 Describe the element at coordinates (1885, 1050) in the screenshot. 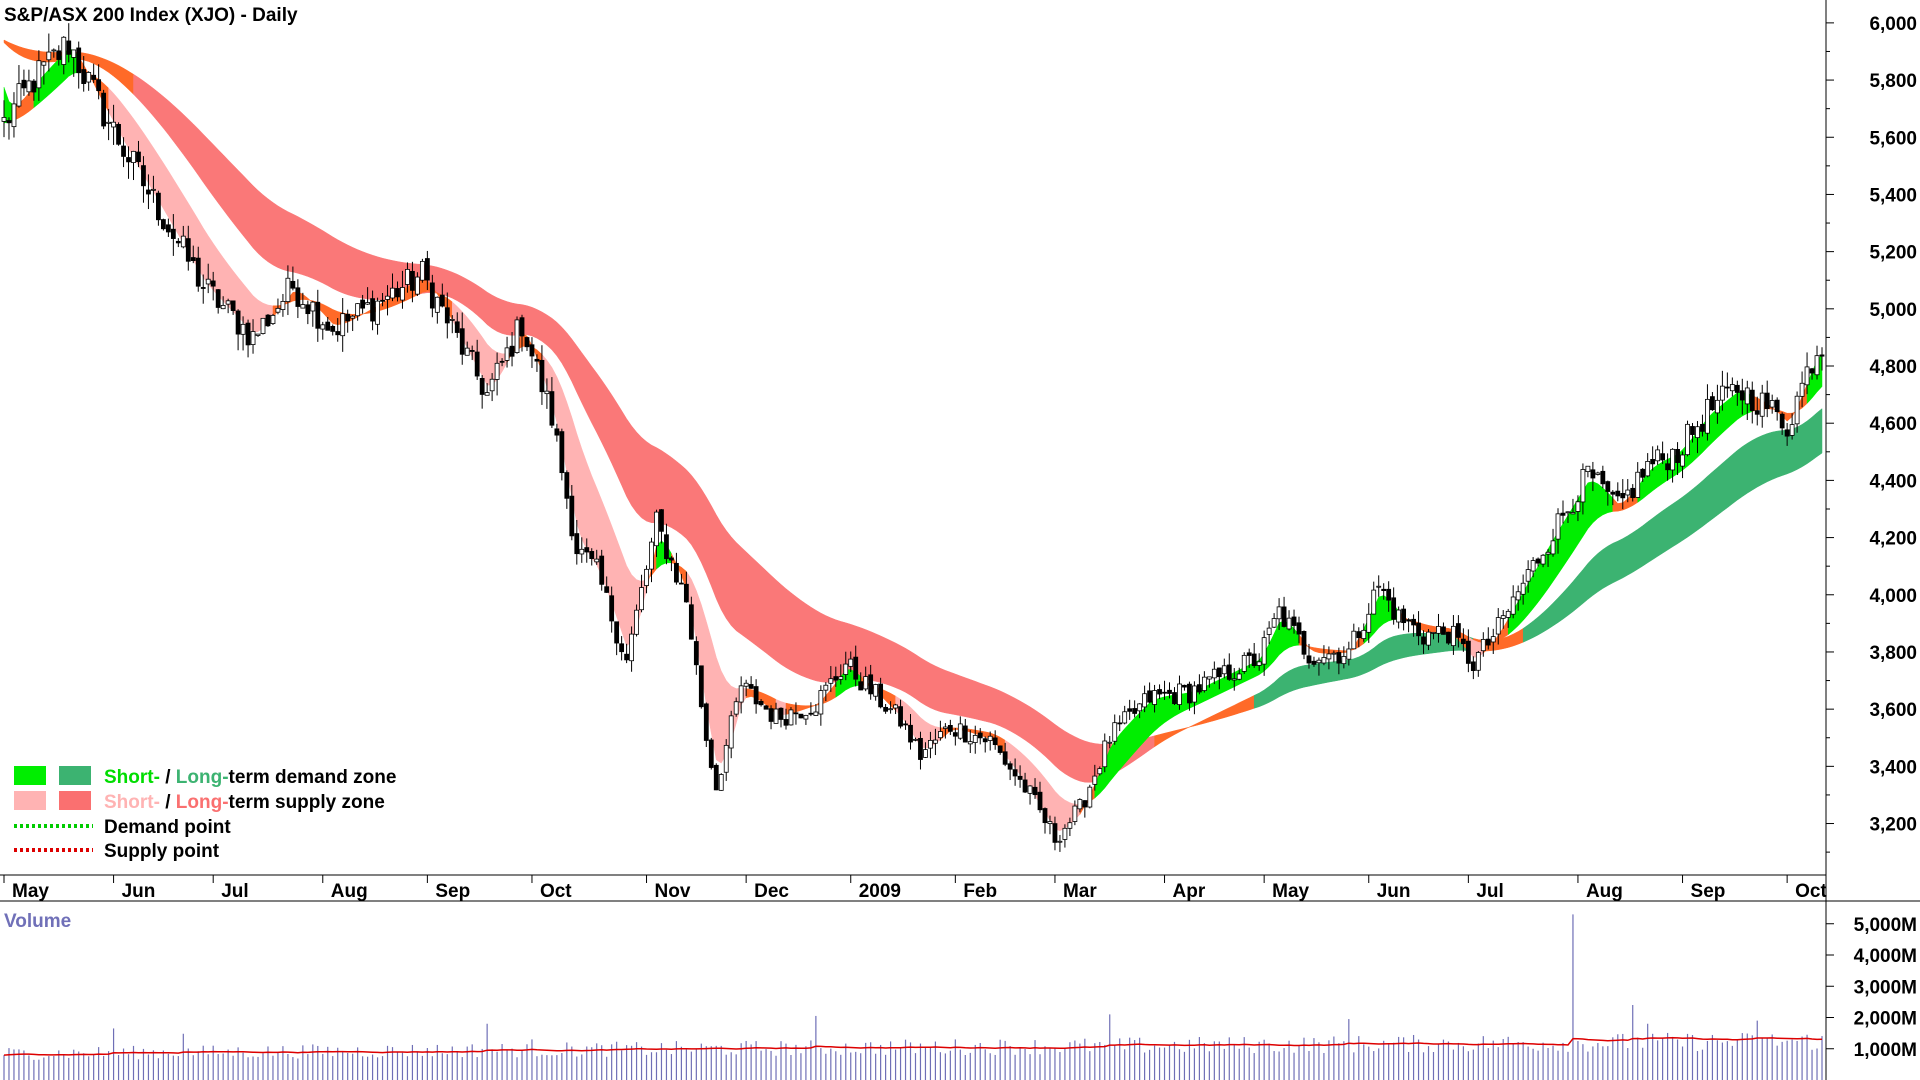

I see `volume-tick-label: 1,000M` at that location.